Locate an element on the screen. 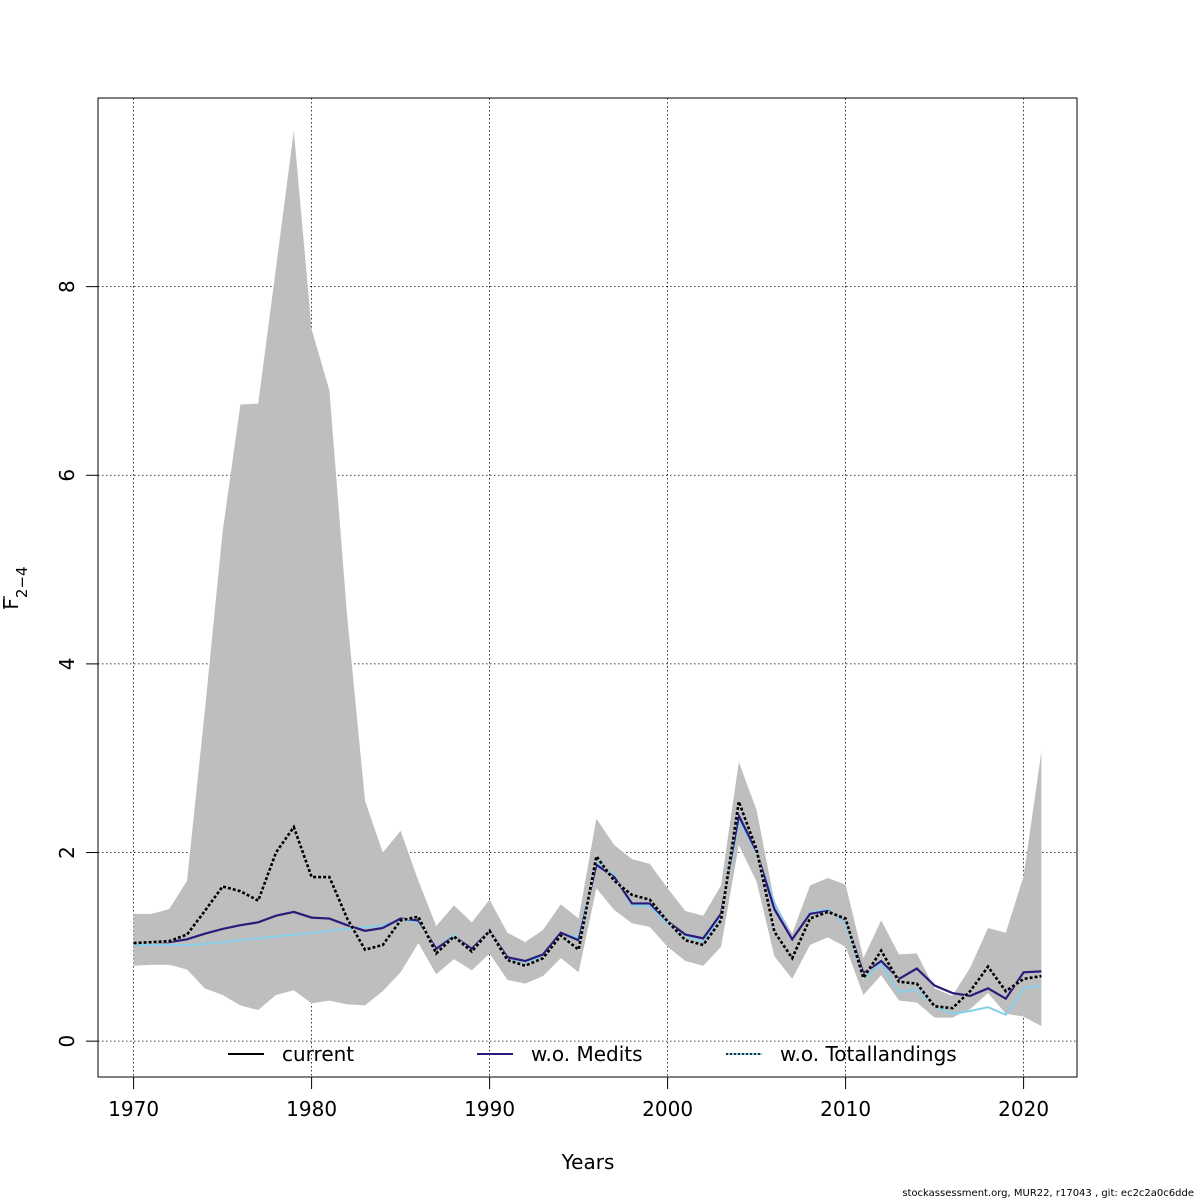 This screenshot has width=1200, height=1200. legend-label-w-o-totallandings: w.o. Totallandings is located at coordinates (868, 1054).